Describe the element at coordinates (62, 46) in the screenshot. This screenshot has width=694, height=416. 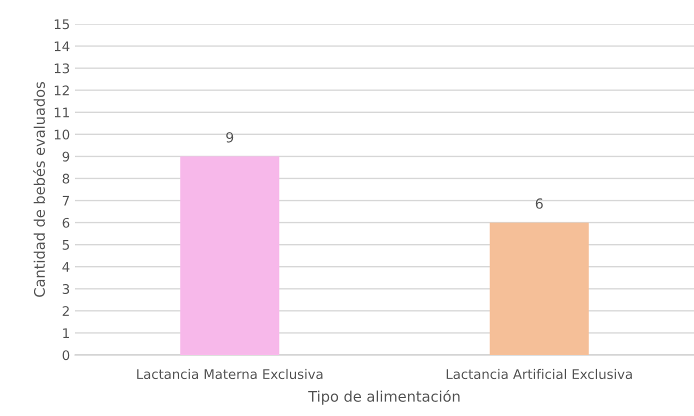
I see `y-tick-label: 14` at that location.